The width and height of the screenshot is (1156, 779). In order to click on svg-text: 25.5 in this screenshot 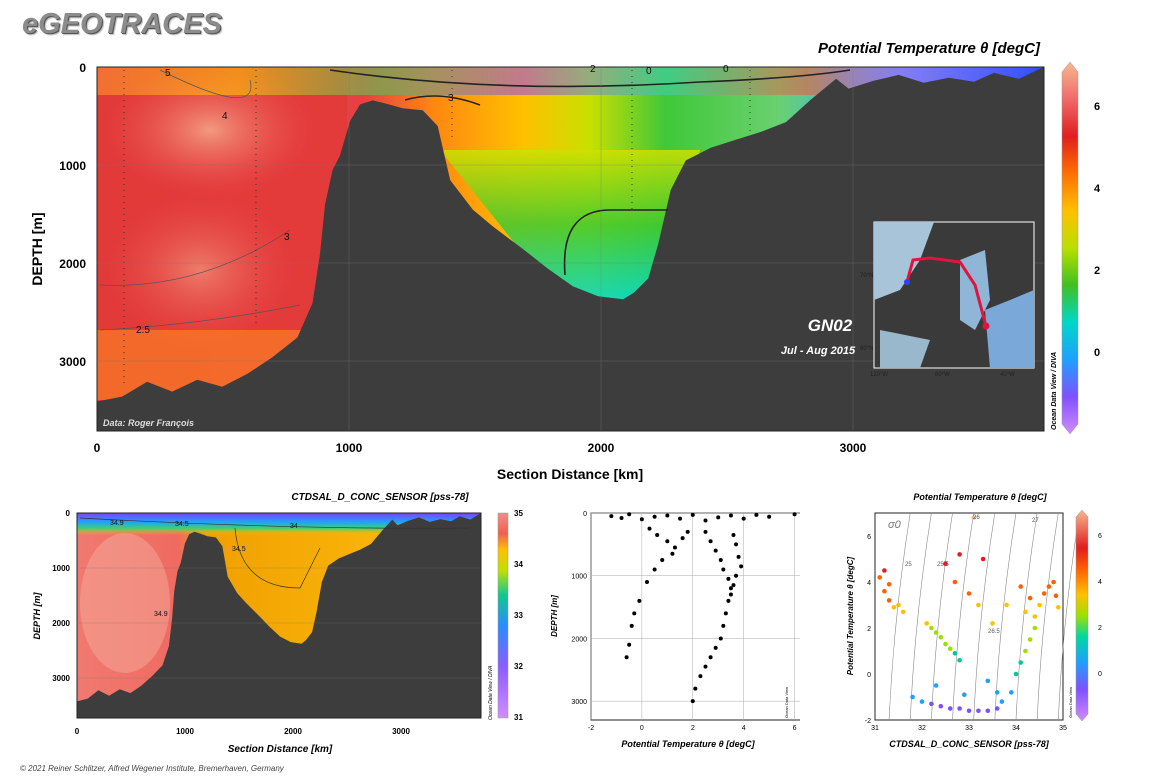, I will do `click(943, 565)`.